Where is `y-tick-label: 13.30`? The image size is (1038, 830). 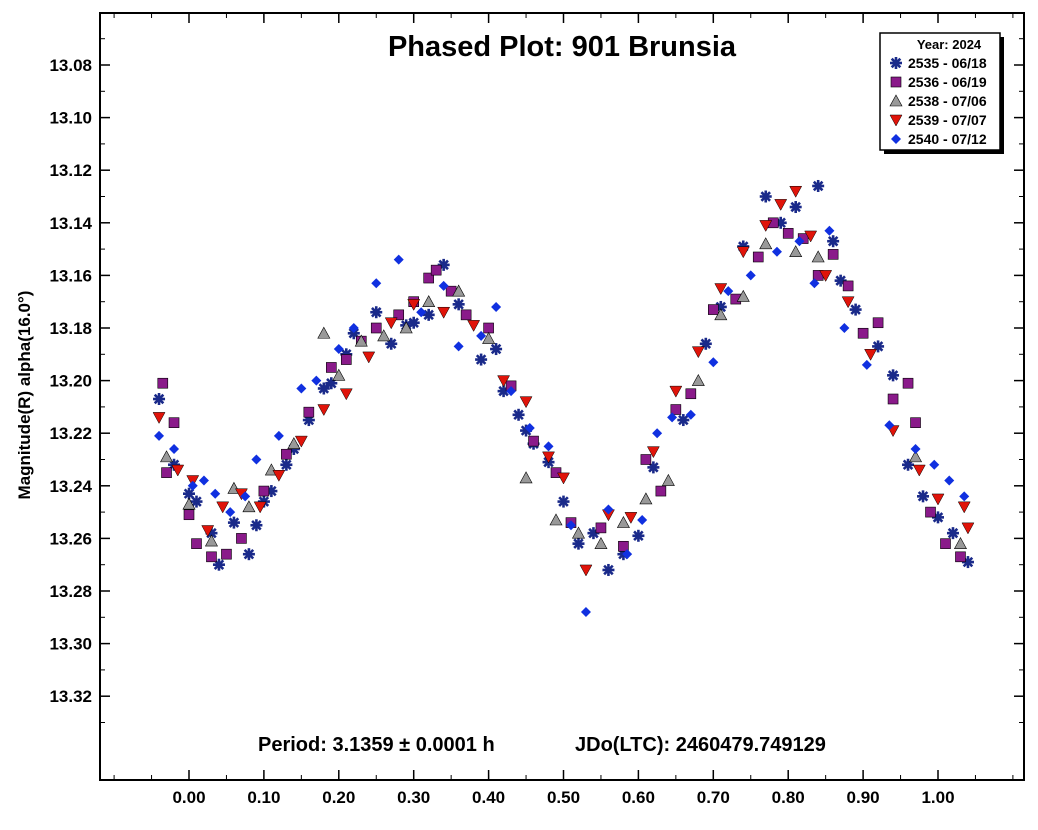
y-tick-label: 13.30 is located at coordinates (70, 644).